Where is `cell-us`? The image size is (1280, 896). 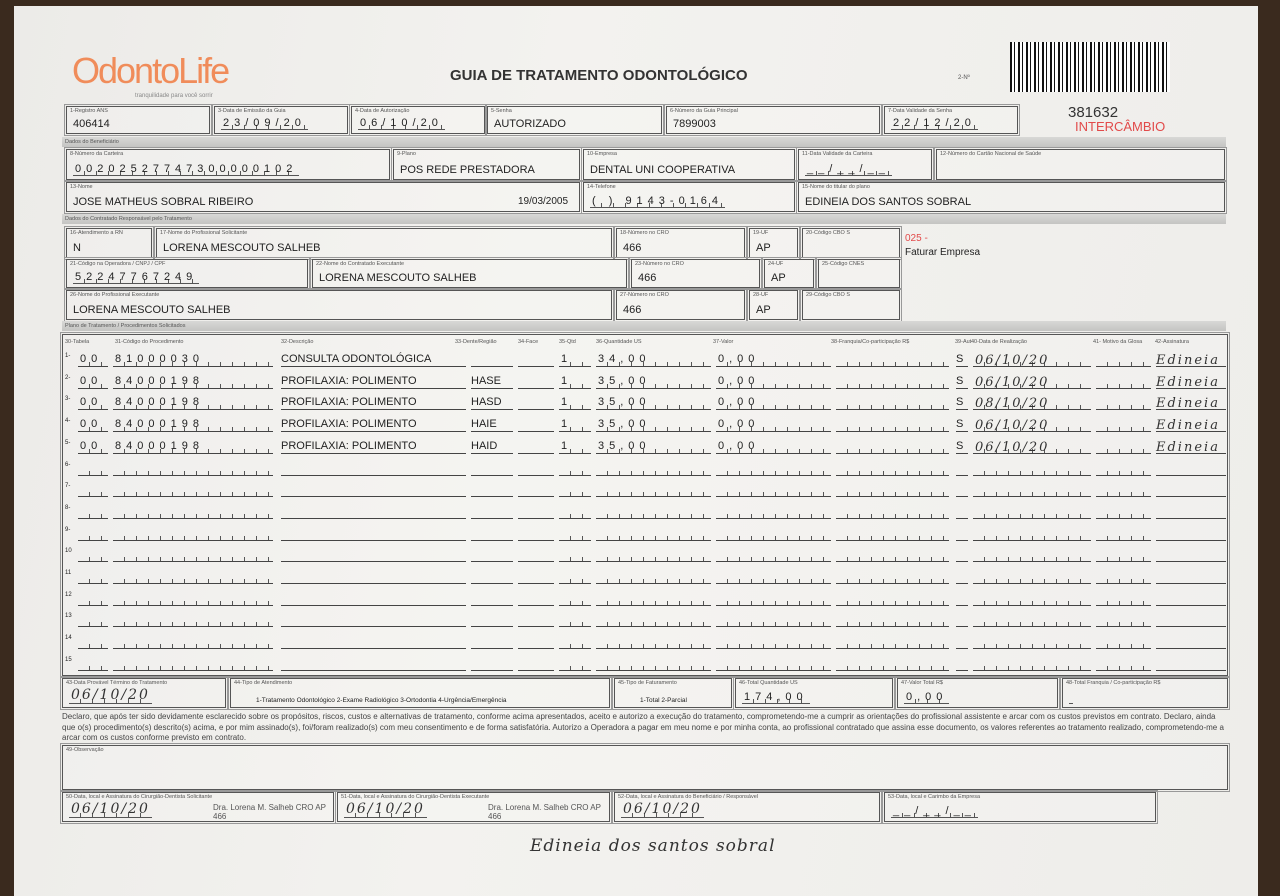
cell-us is located at coordinates (653, 577).